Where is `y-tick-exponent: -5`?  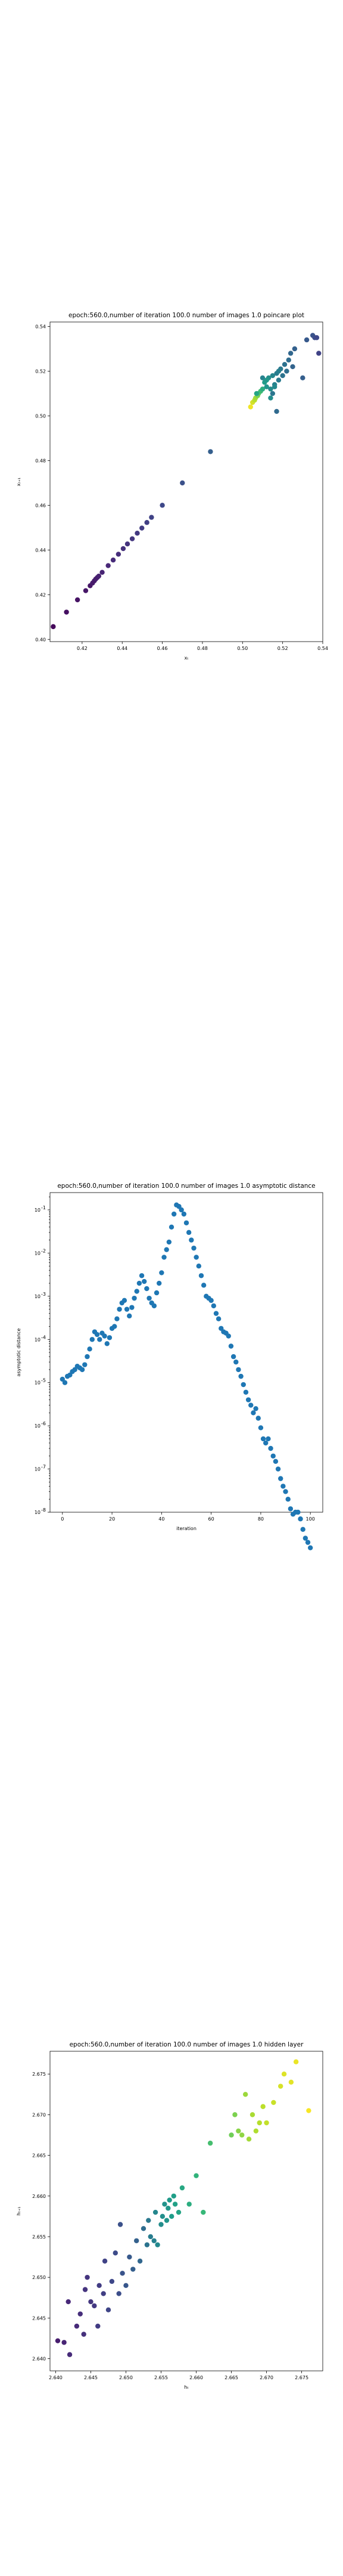 y-tick-exponent: -5 is located at coordinates (44, 1381).